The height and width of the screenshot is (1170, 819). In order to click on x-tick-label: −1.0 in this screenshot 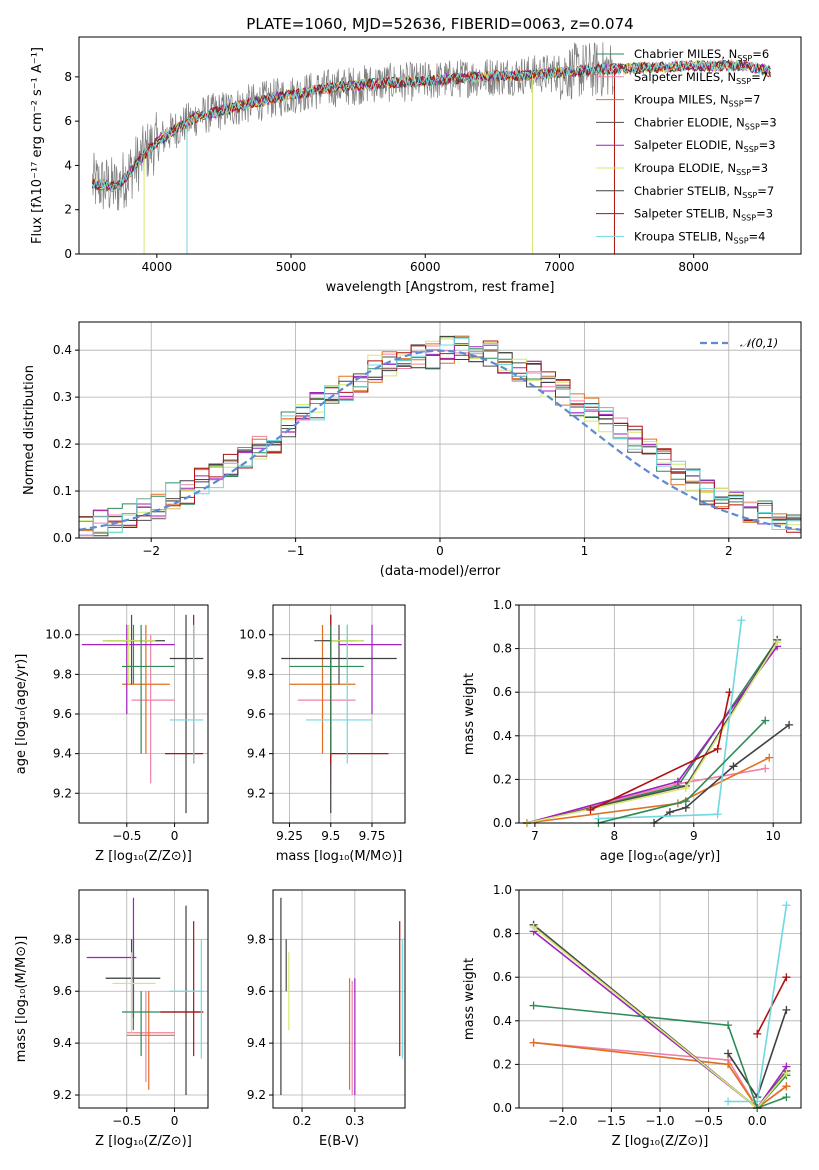, I will do `click(659, 1121)`.